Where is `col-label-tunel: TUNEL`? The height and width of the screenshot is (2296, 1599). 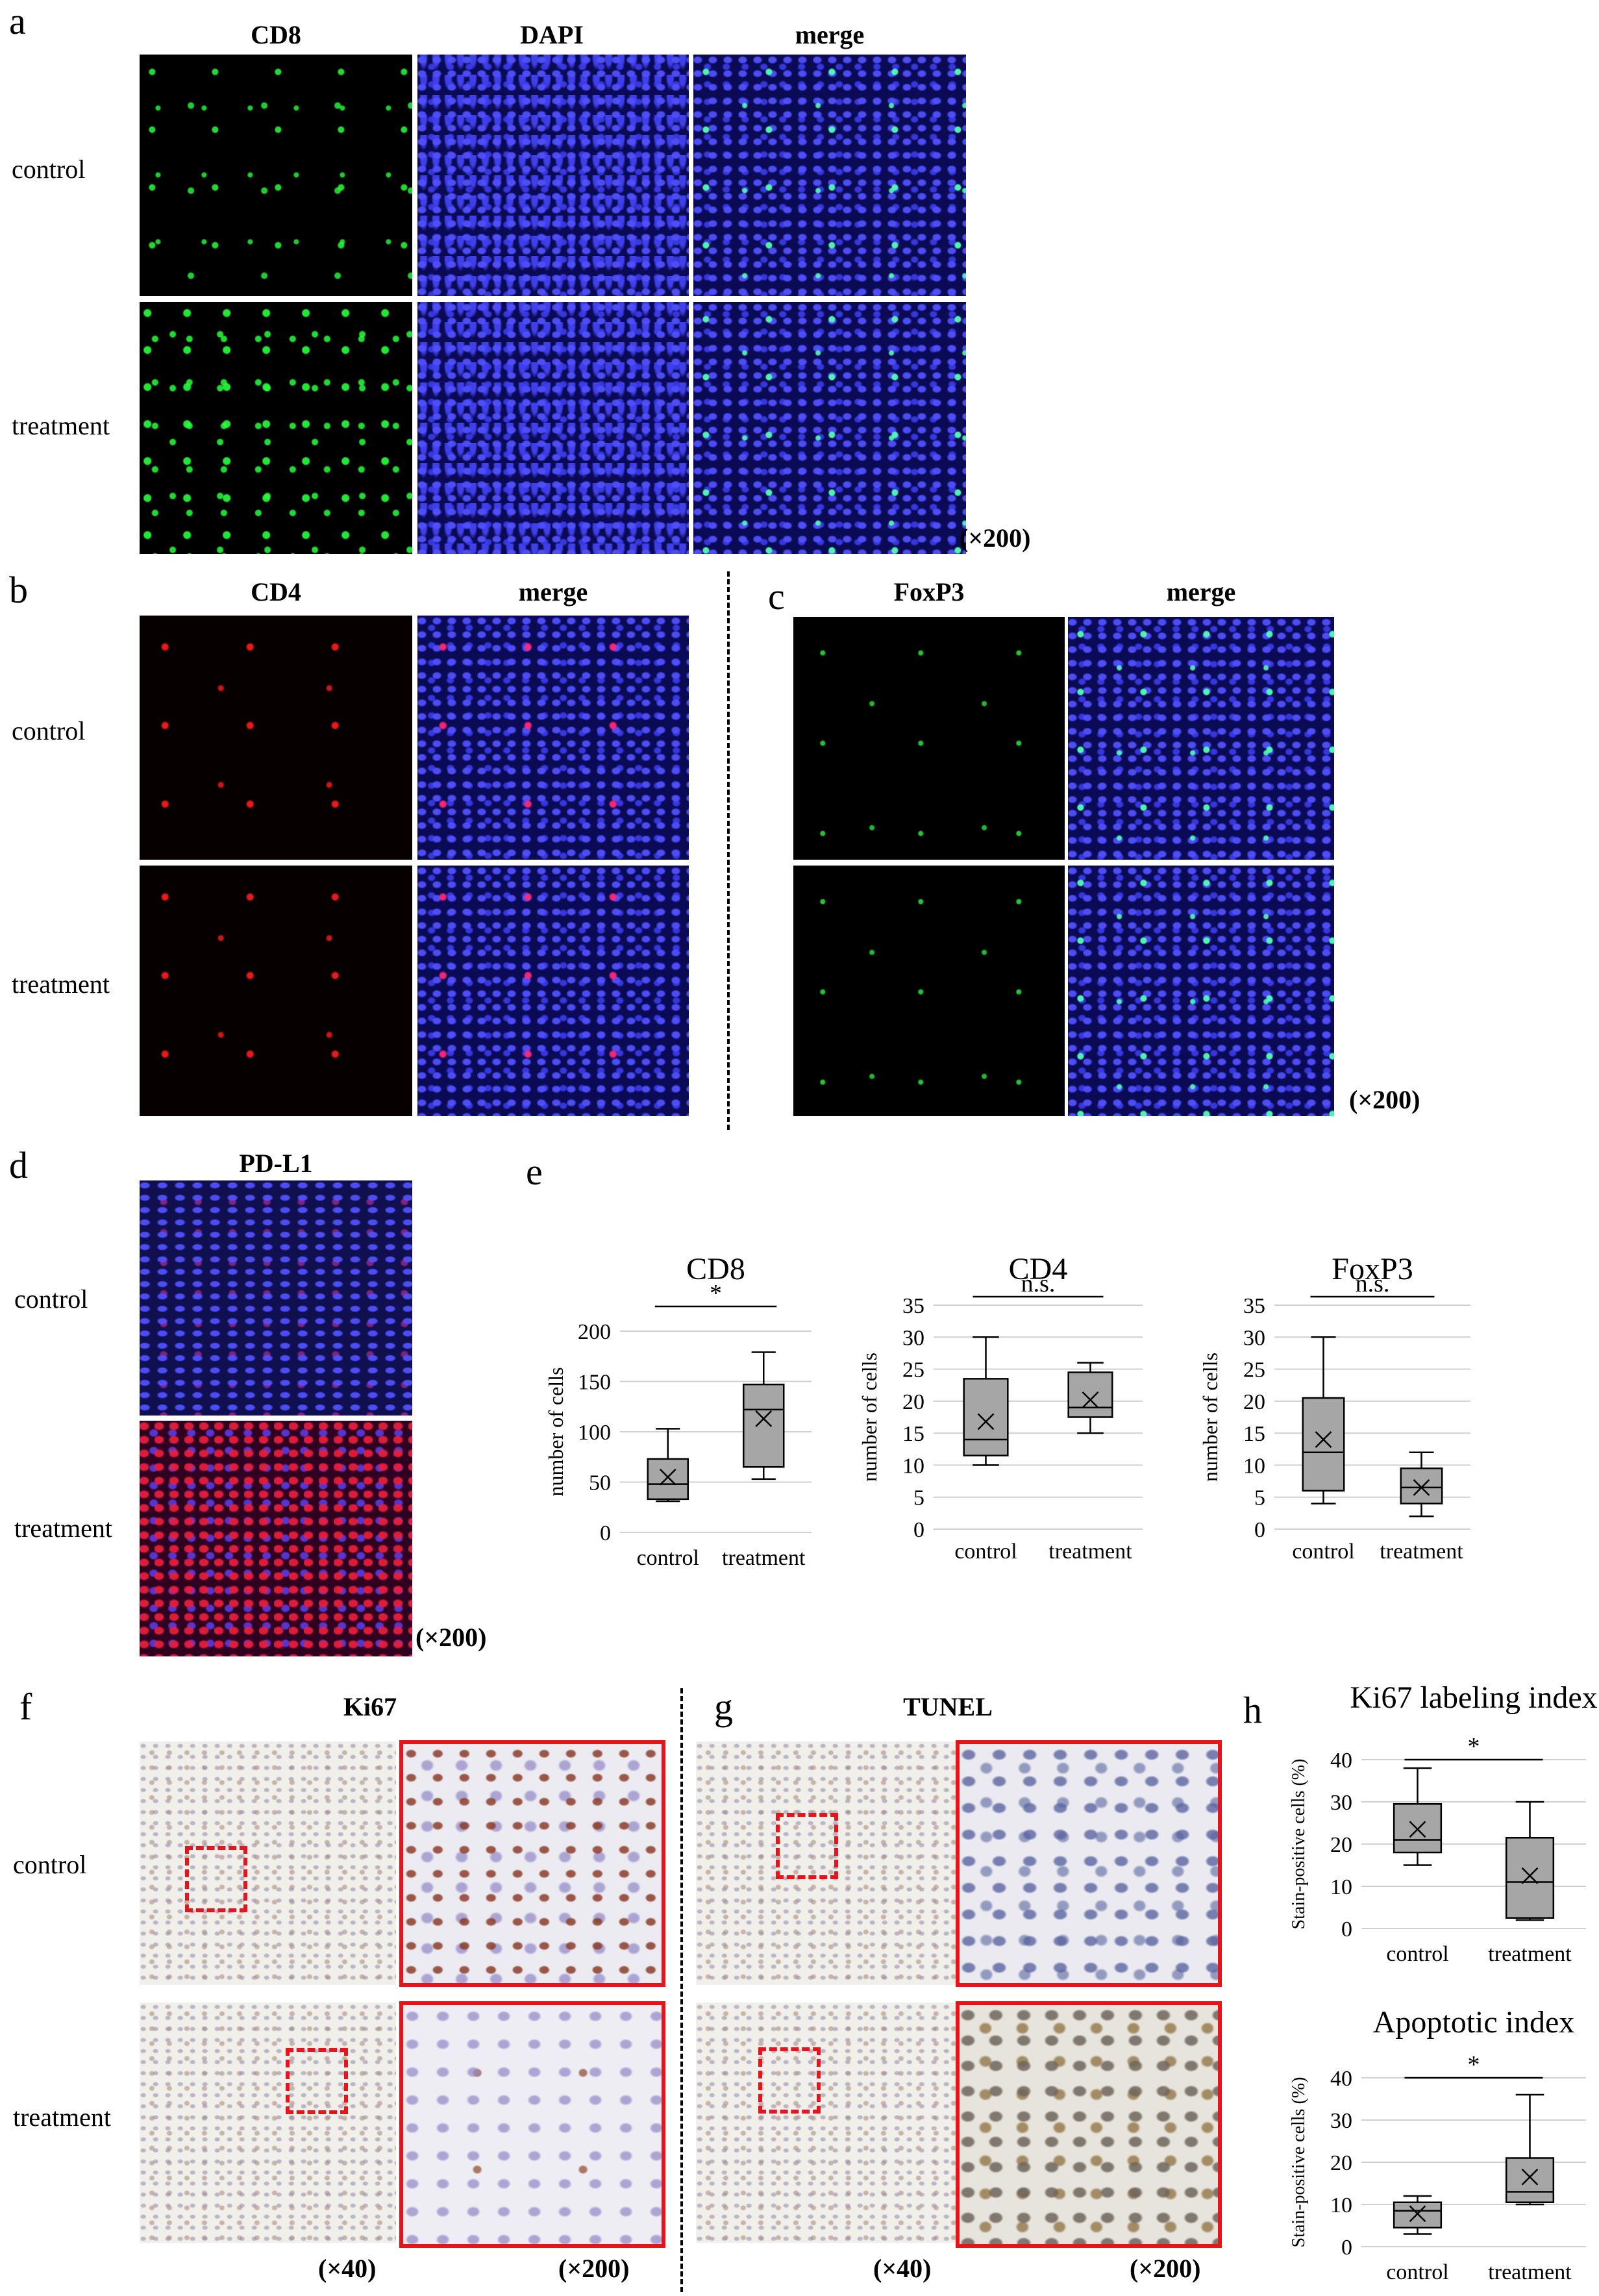
col-label-tunel: TUNEL is located at coordinates (948, 1707).